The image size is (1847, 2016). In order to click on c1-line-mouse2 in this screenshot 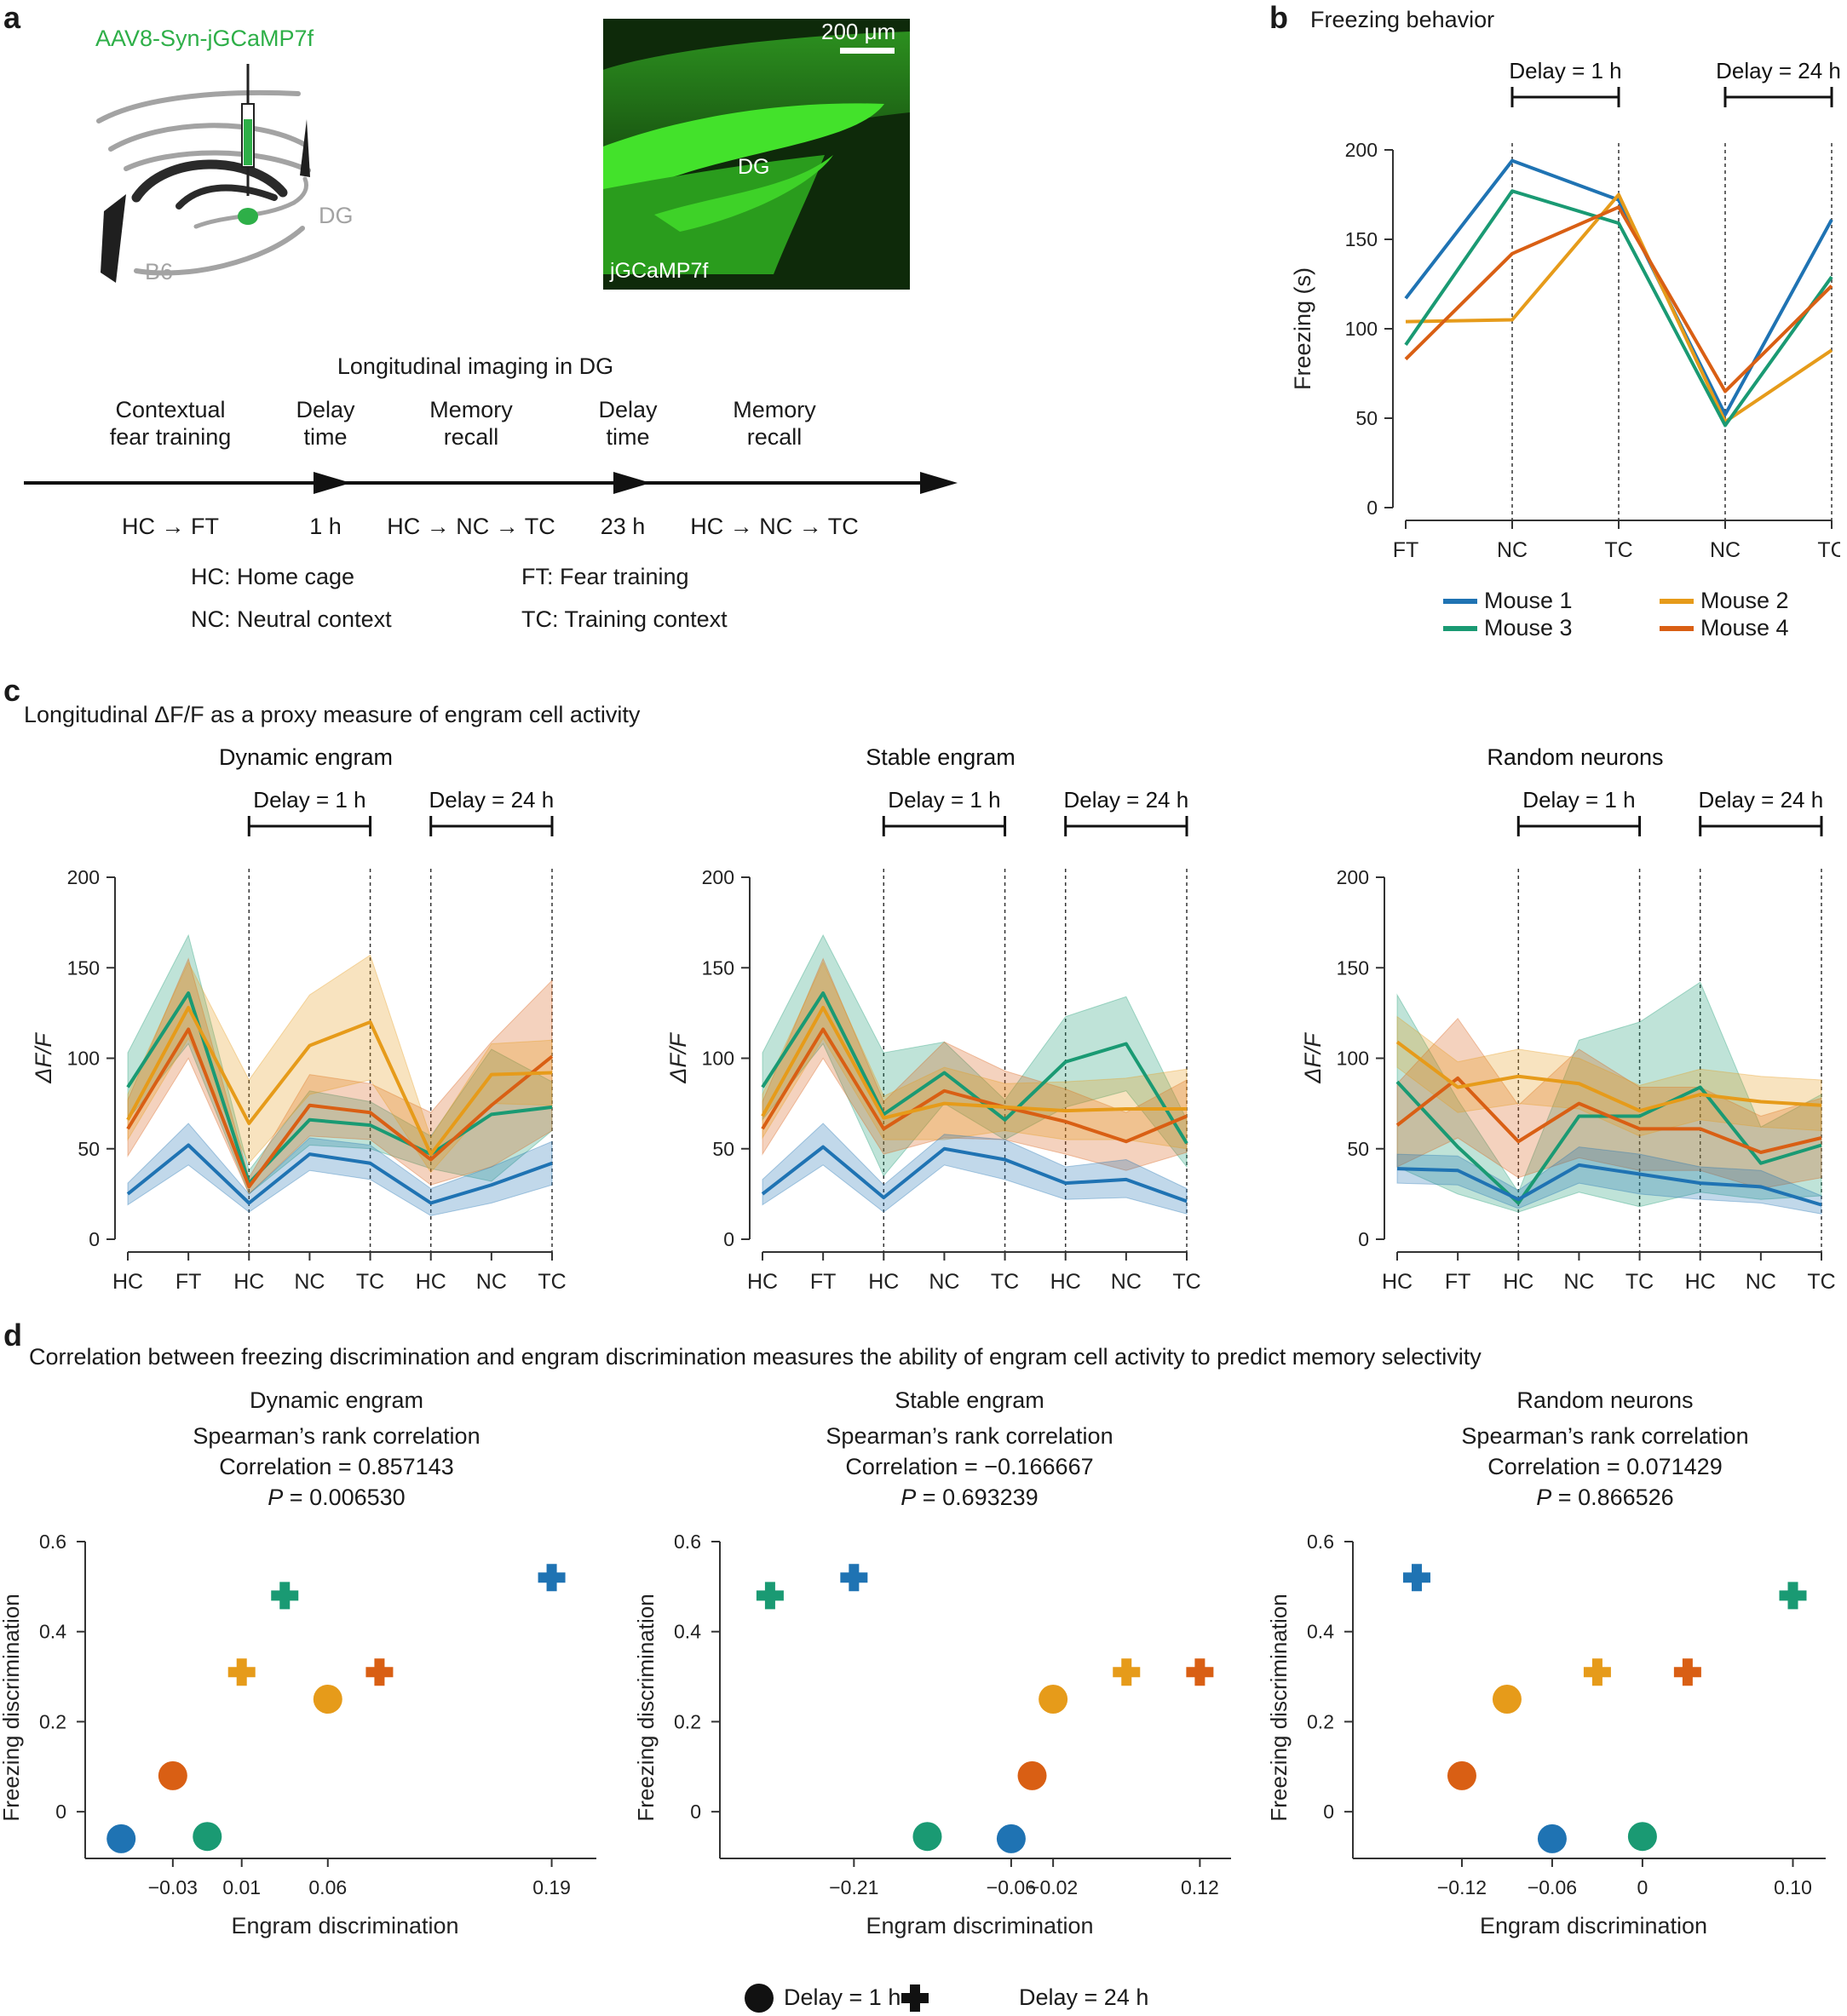, I will do `click(974, 1063)`.